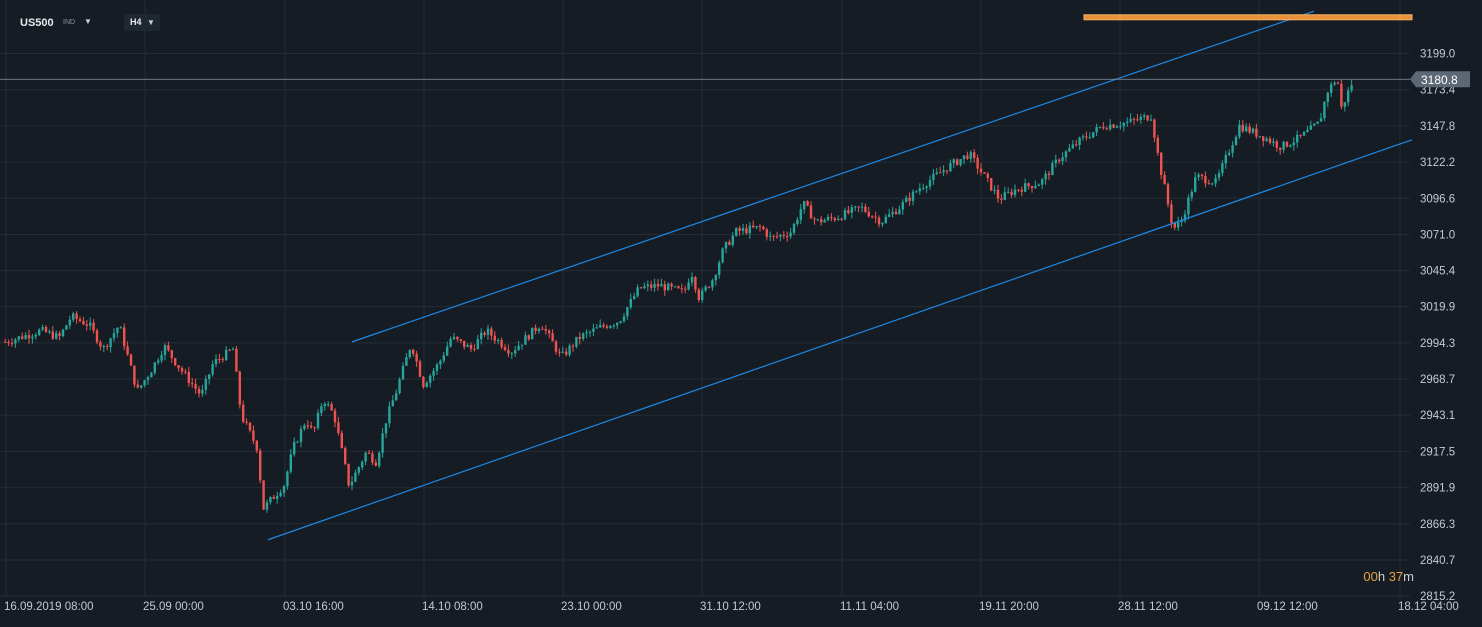 The width and height of the screenshot is (1482, 627). Describe the element at coordinates (1428, 607) in the screenshot. I see `x-tick-label: 18.12 04:00` at that location.